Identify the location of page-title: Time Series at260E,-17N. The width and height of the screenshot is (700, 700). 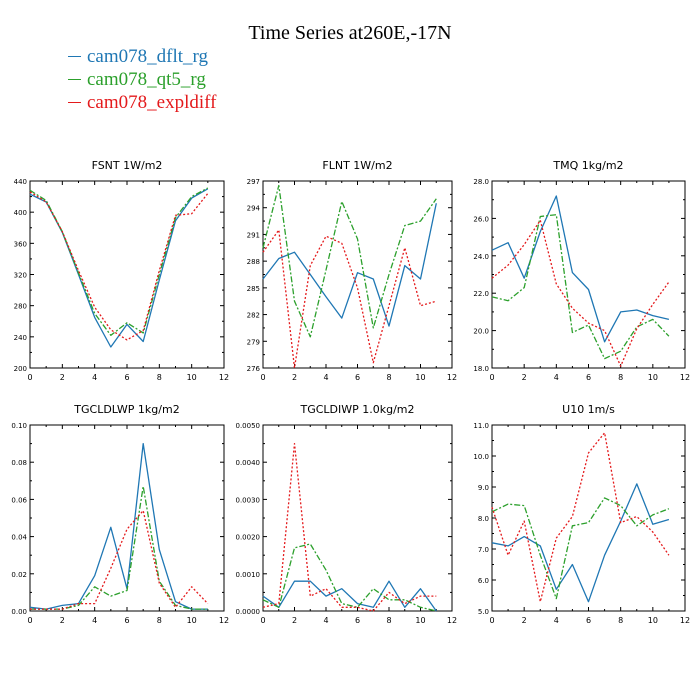
(350, 33).